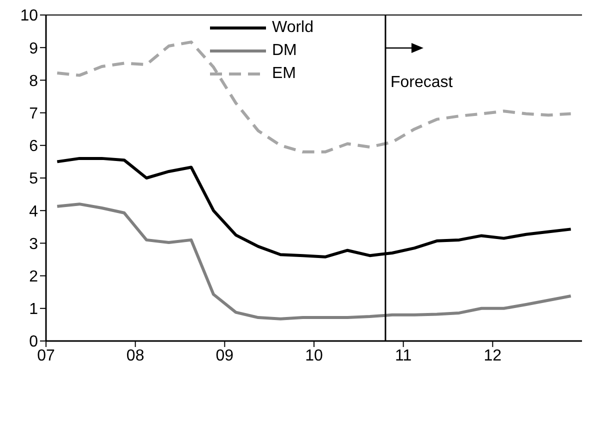 The image size is (592, 445). Describe the element at coordinates (403, 355) in the screenshot. I see `x-tick-label: 11` at that location.